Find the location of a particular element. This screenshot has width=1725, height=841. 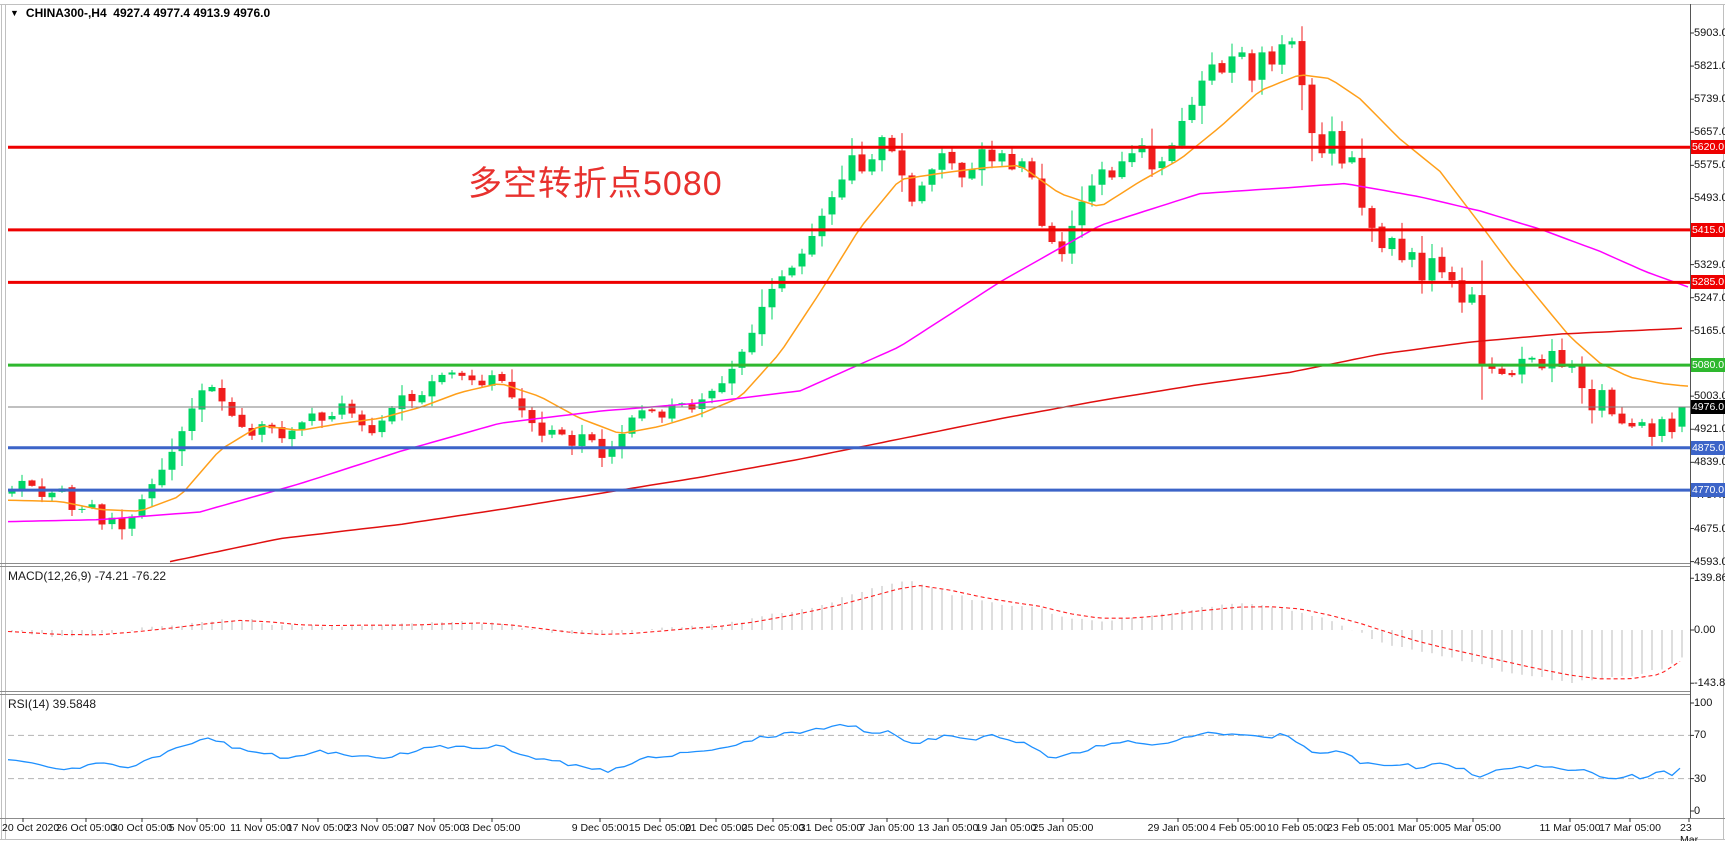

x-axis-label: 20 Oct 2020 is located at coordinates (31, 828).